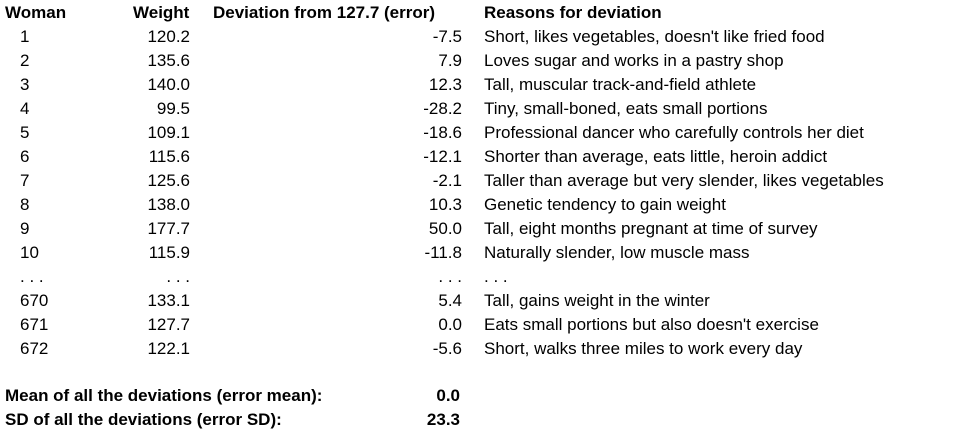 The width and height of the screenshot is (960, 433). Describe the element at coordinates (617, 252) in the screenshot. I see `reason-cell: Naturally slender, low muscle mass` at that location.